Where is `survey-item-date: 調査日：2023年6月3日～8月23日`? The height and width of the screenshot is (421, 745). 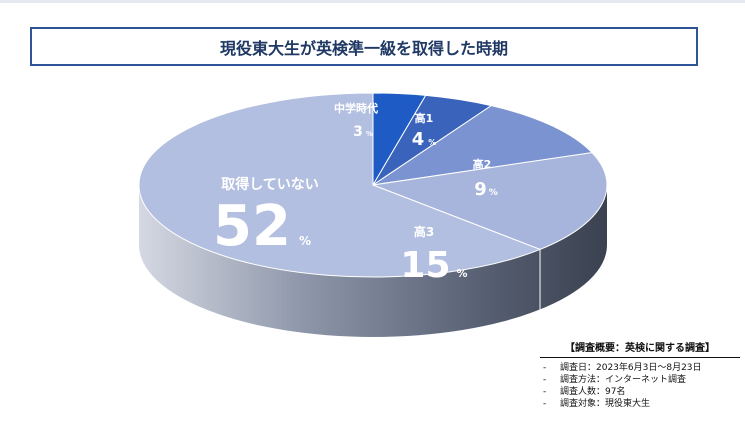
survey-item-date: 調査日：2023年6月3日～8月23日 is located at coordinates (640, 368).